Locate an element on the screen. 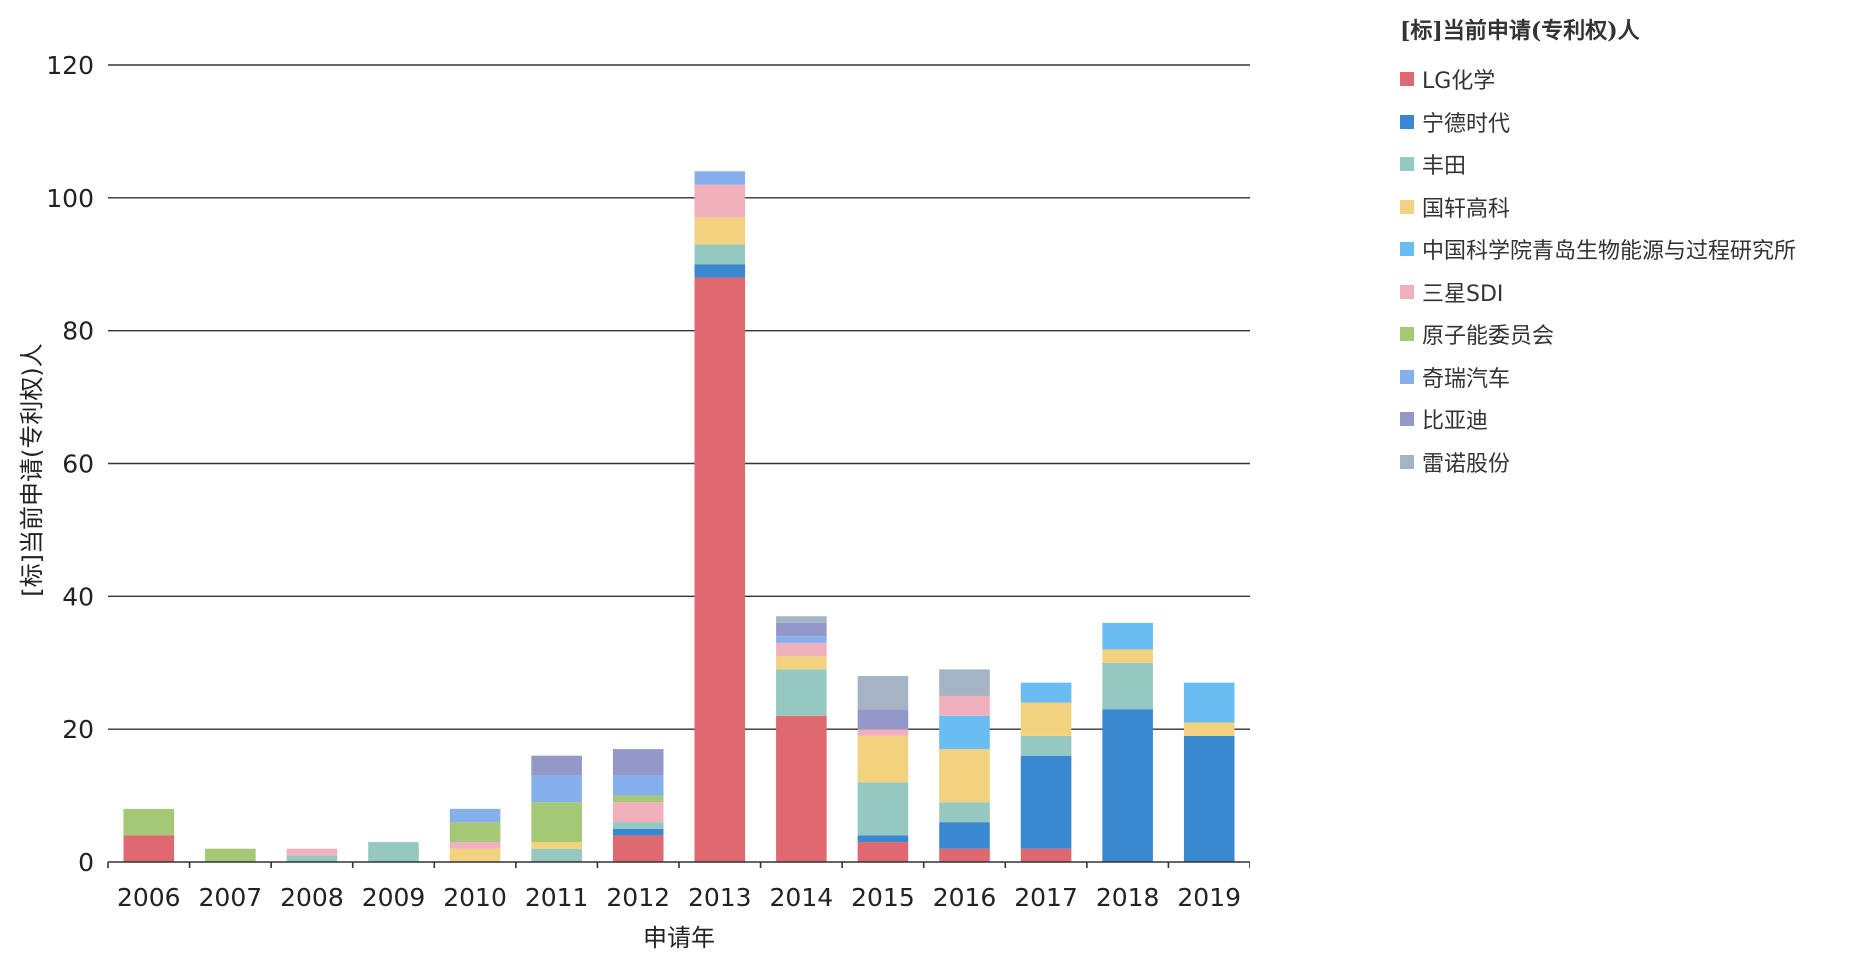 Image resolution: width=1872 pixels, height=961 pixels. x-tick-label: 2014 is located at coordinates (802, 897).